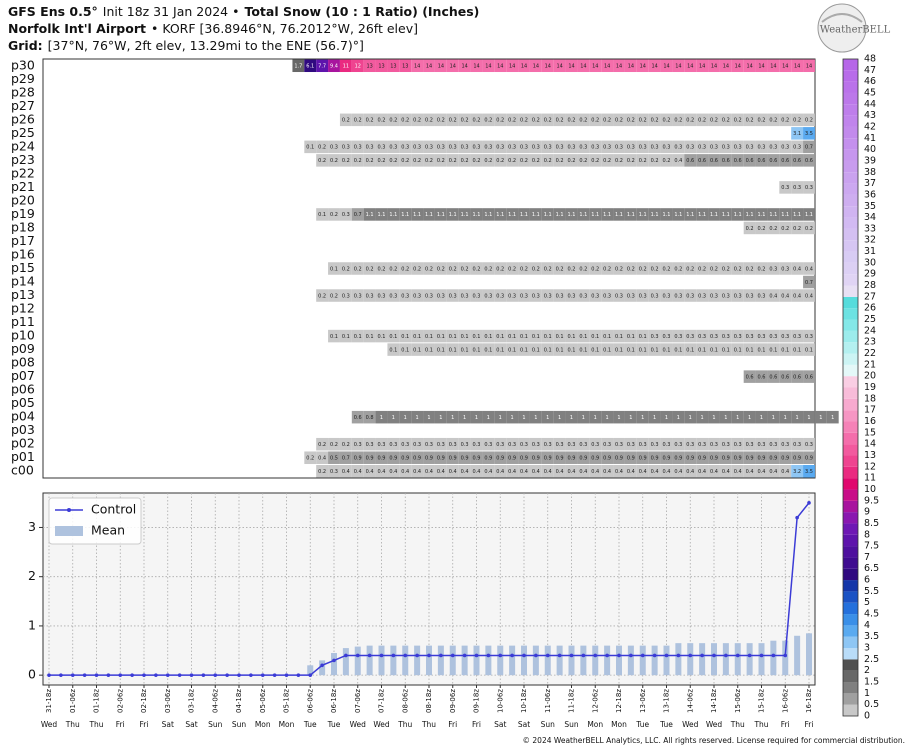  Describe the element at coordinates (797, 134) in the screenshot. I see `cell-label: 3.1` at that location.